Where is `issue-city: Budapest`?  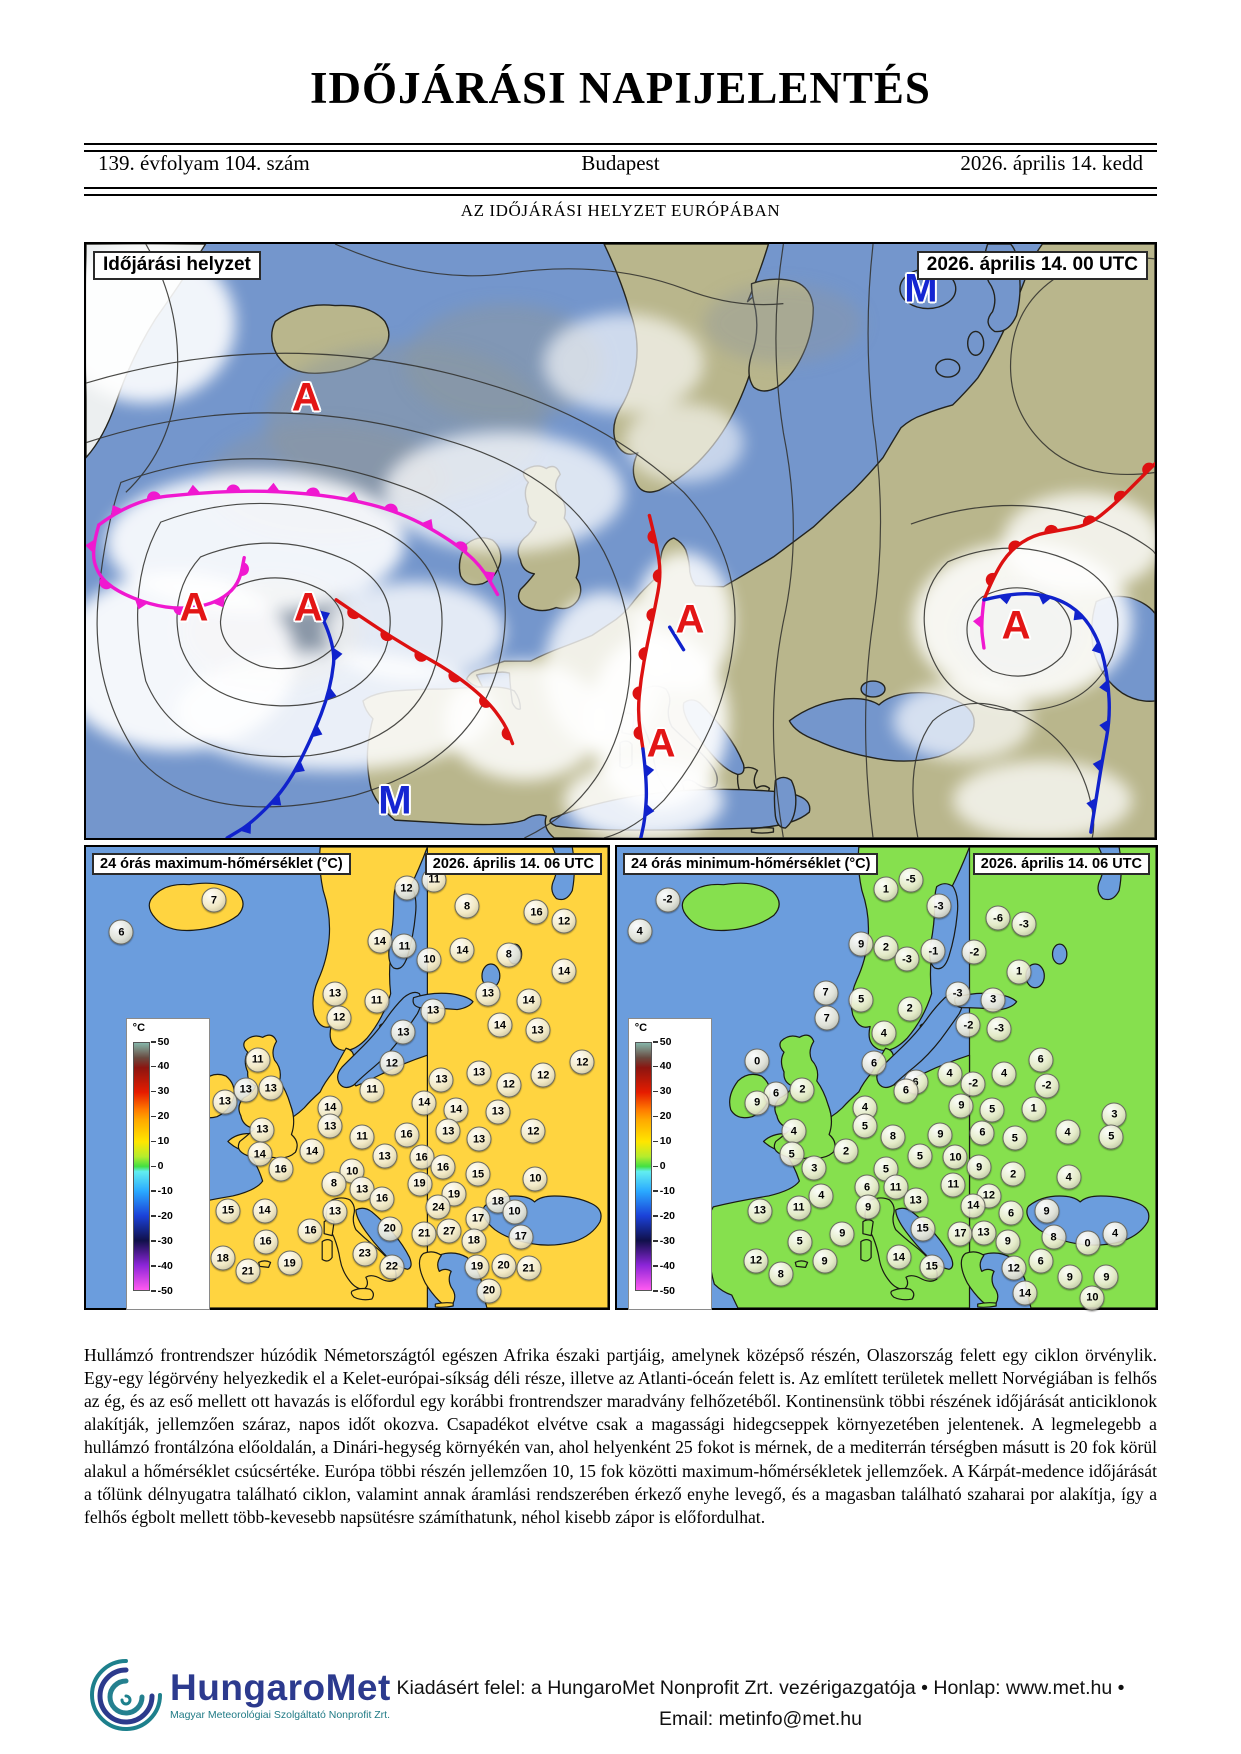
issue-city: Budapest is located at coordinates (620, 163).